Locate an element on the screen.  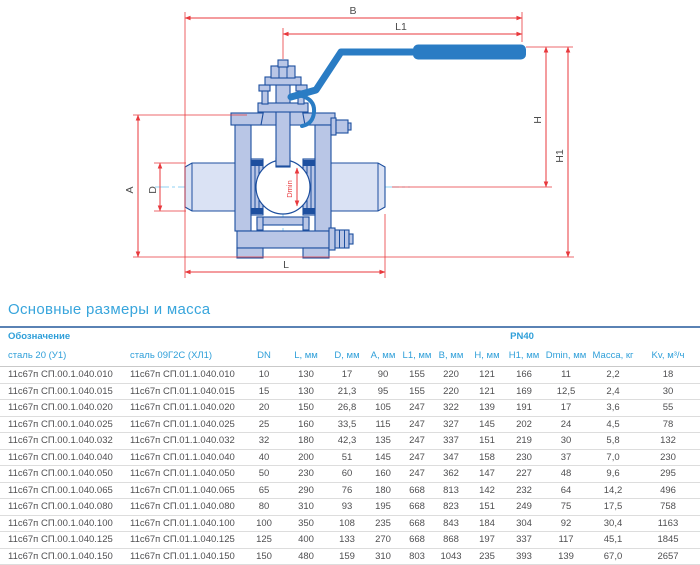
table-cell: 92 is located at coordinates (566, 523).